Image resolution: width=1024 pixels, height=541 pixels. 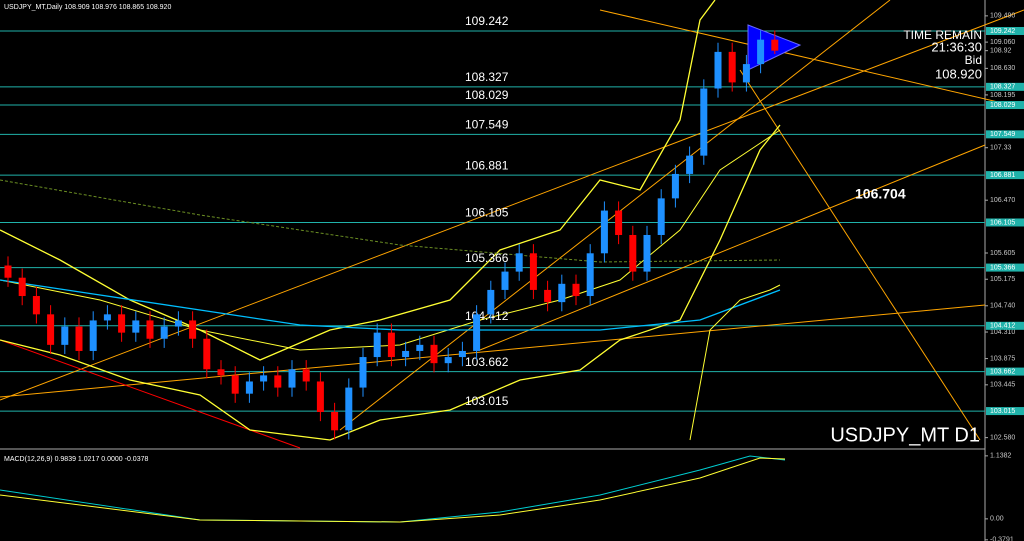 I want to click on macd-signal, so click(x=393, y=490).